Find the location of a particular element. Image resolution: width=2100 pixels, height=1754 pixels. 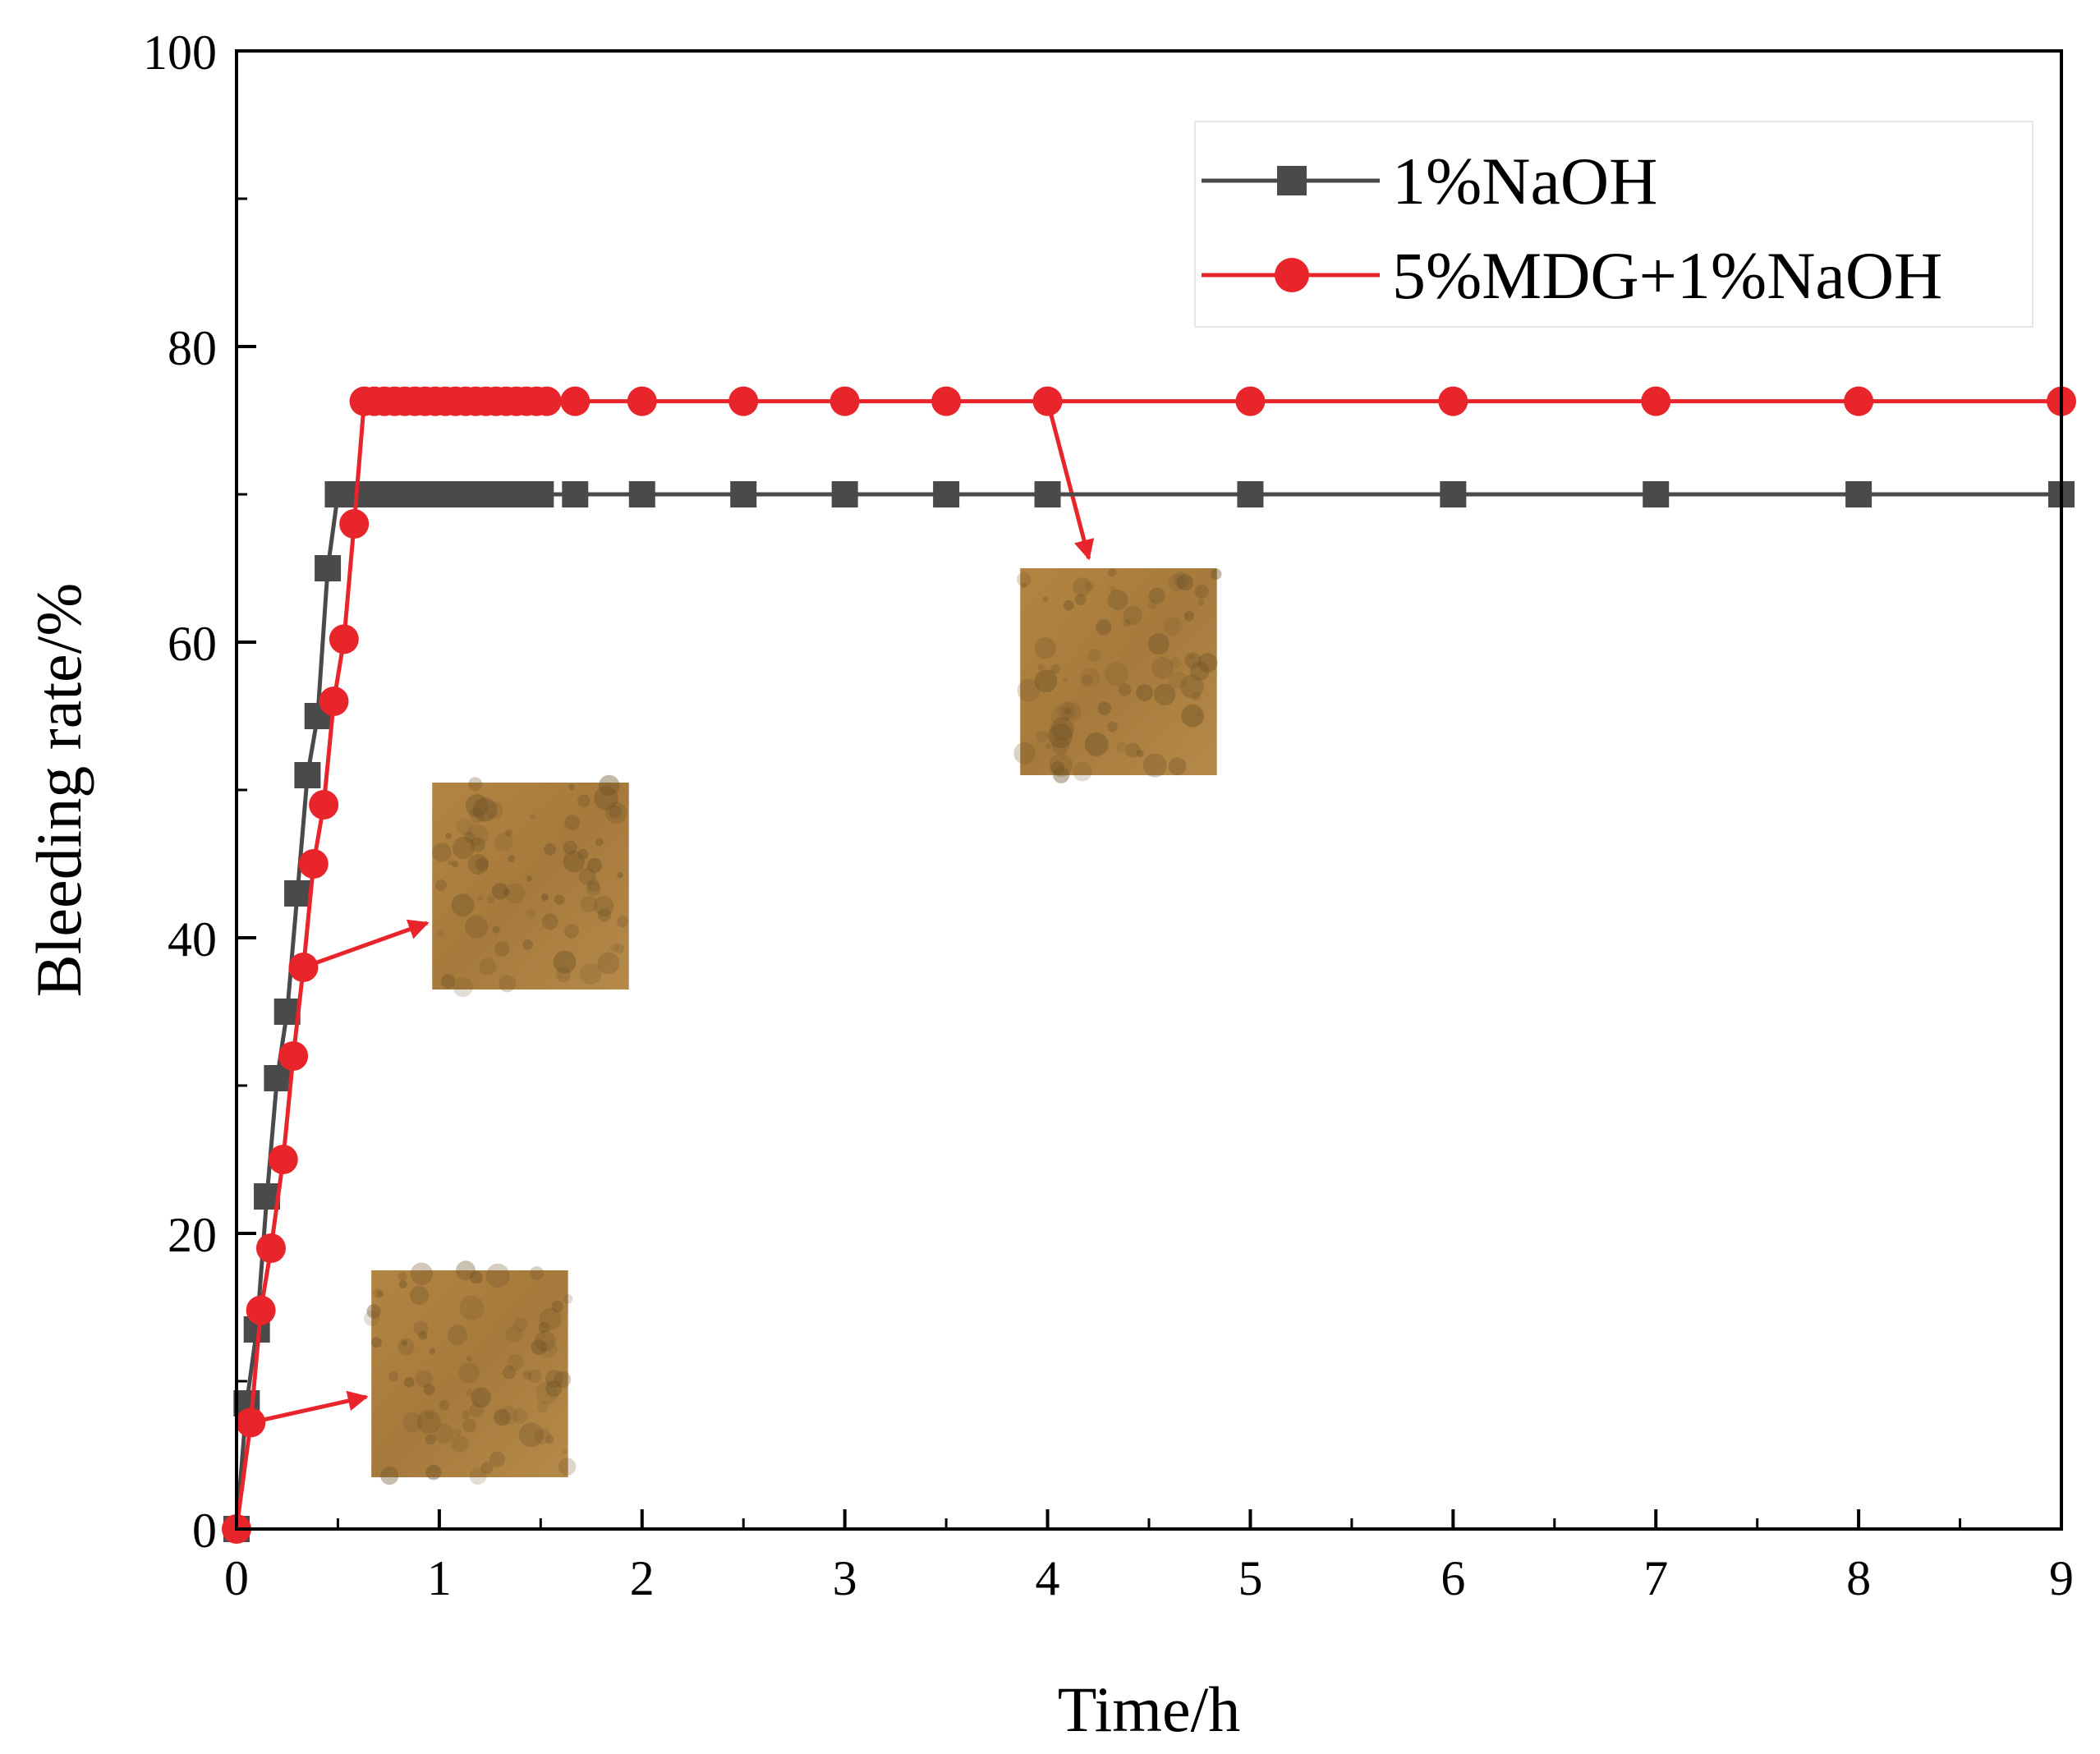

x-tick-label: 7 is located at coordinates (1655, 1578).